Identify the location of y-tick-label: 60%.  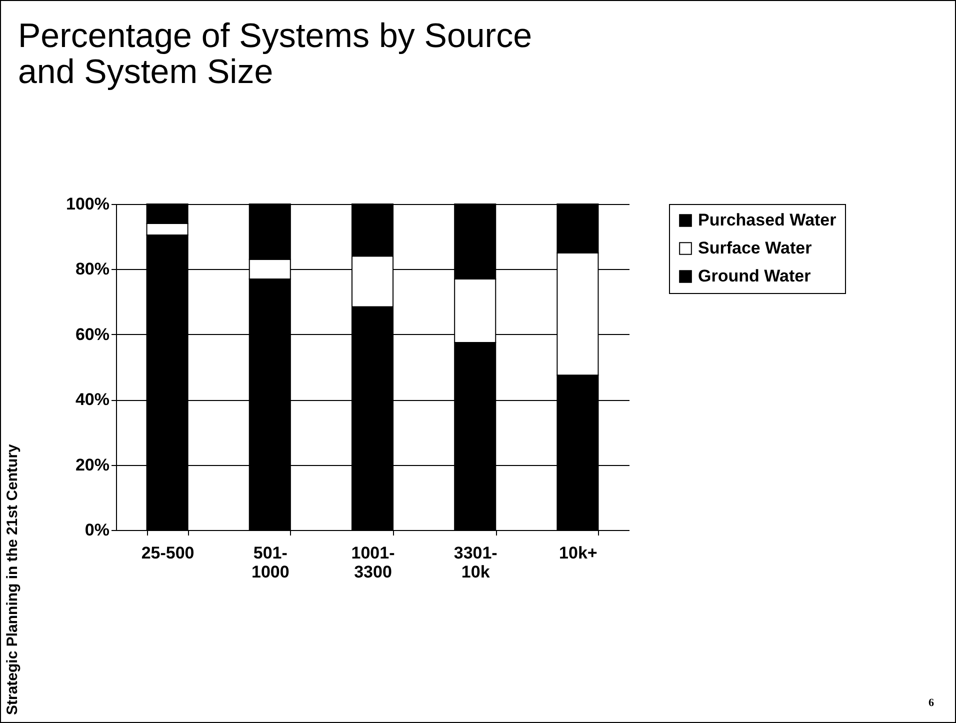
(92, 334).